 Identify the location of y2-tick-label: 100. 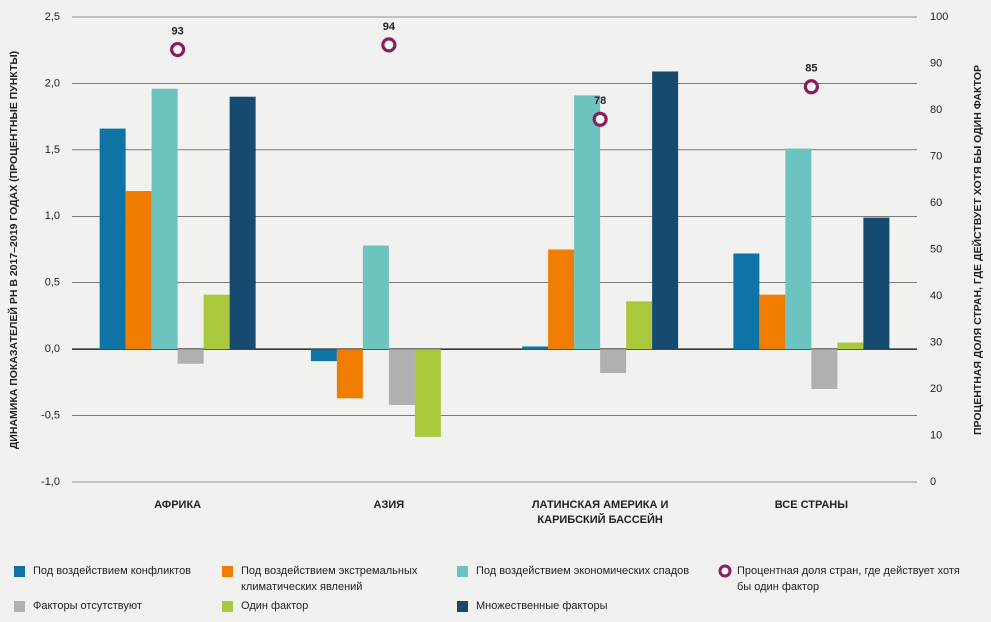
(939, 17).